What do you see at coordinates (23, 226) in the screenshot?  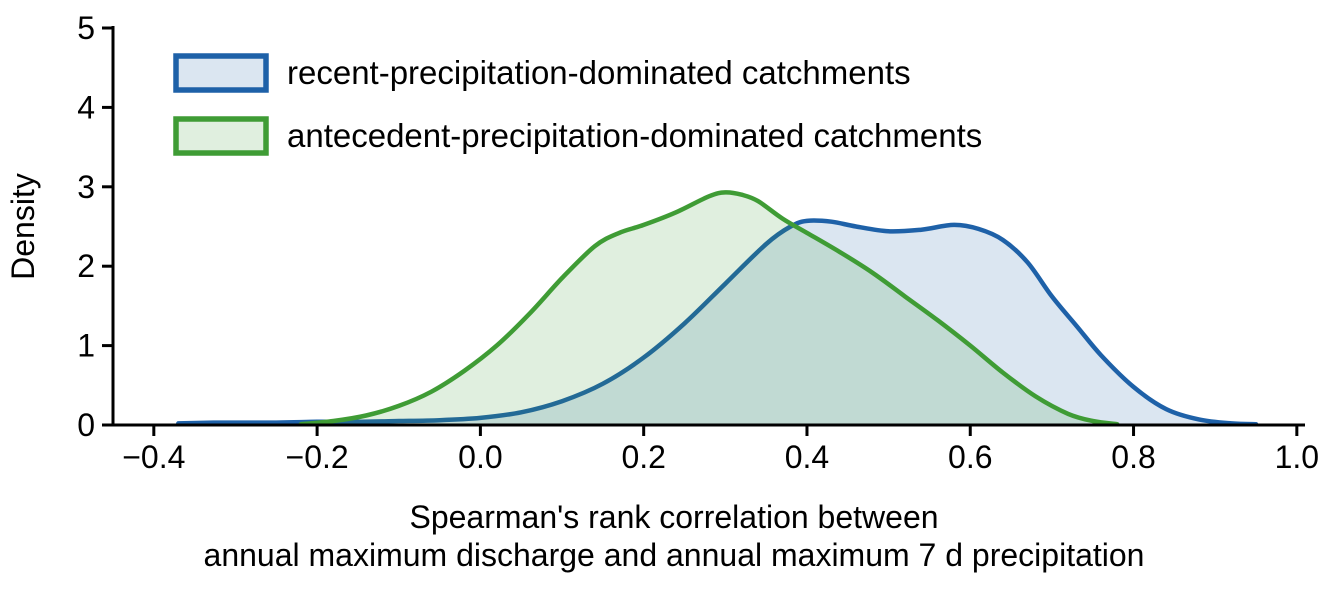 I see `y-axis-label: Density` at bounding box center [23, 226].